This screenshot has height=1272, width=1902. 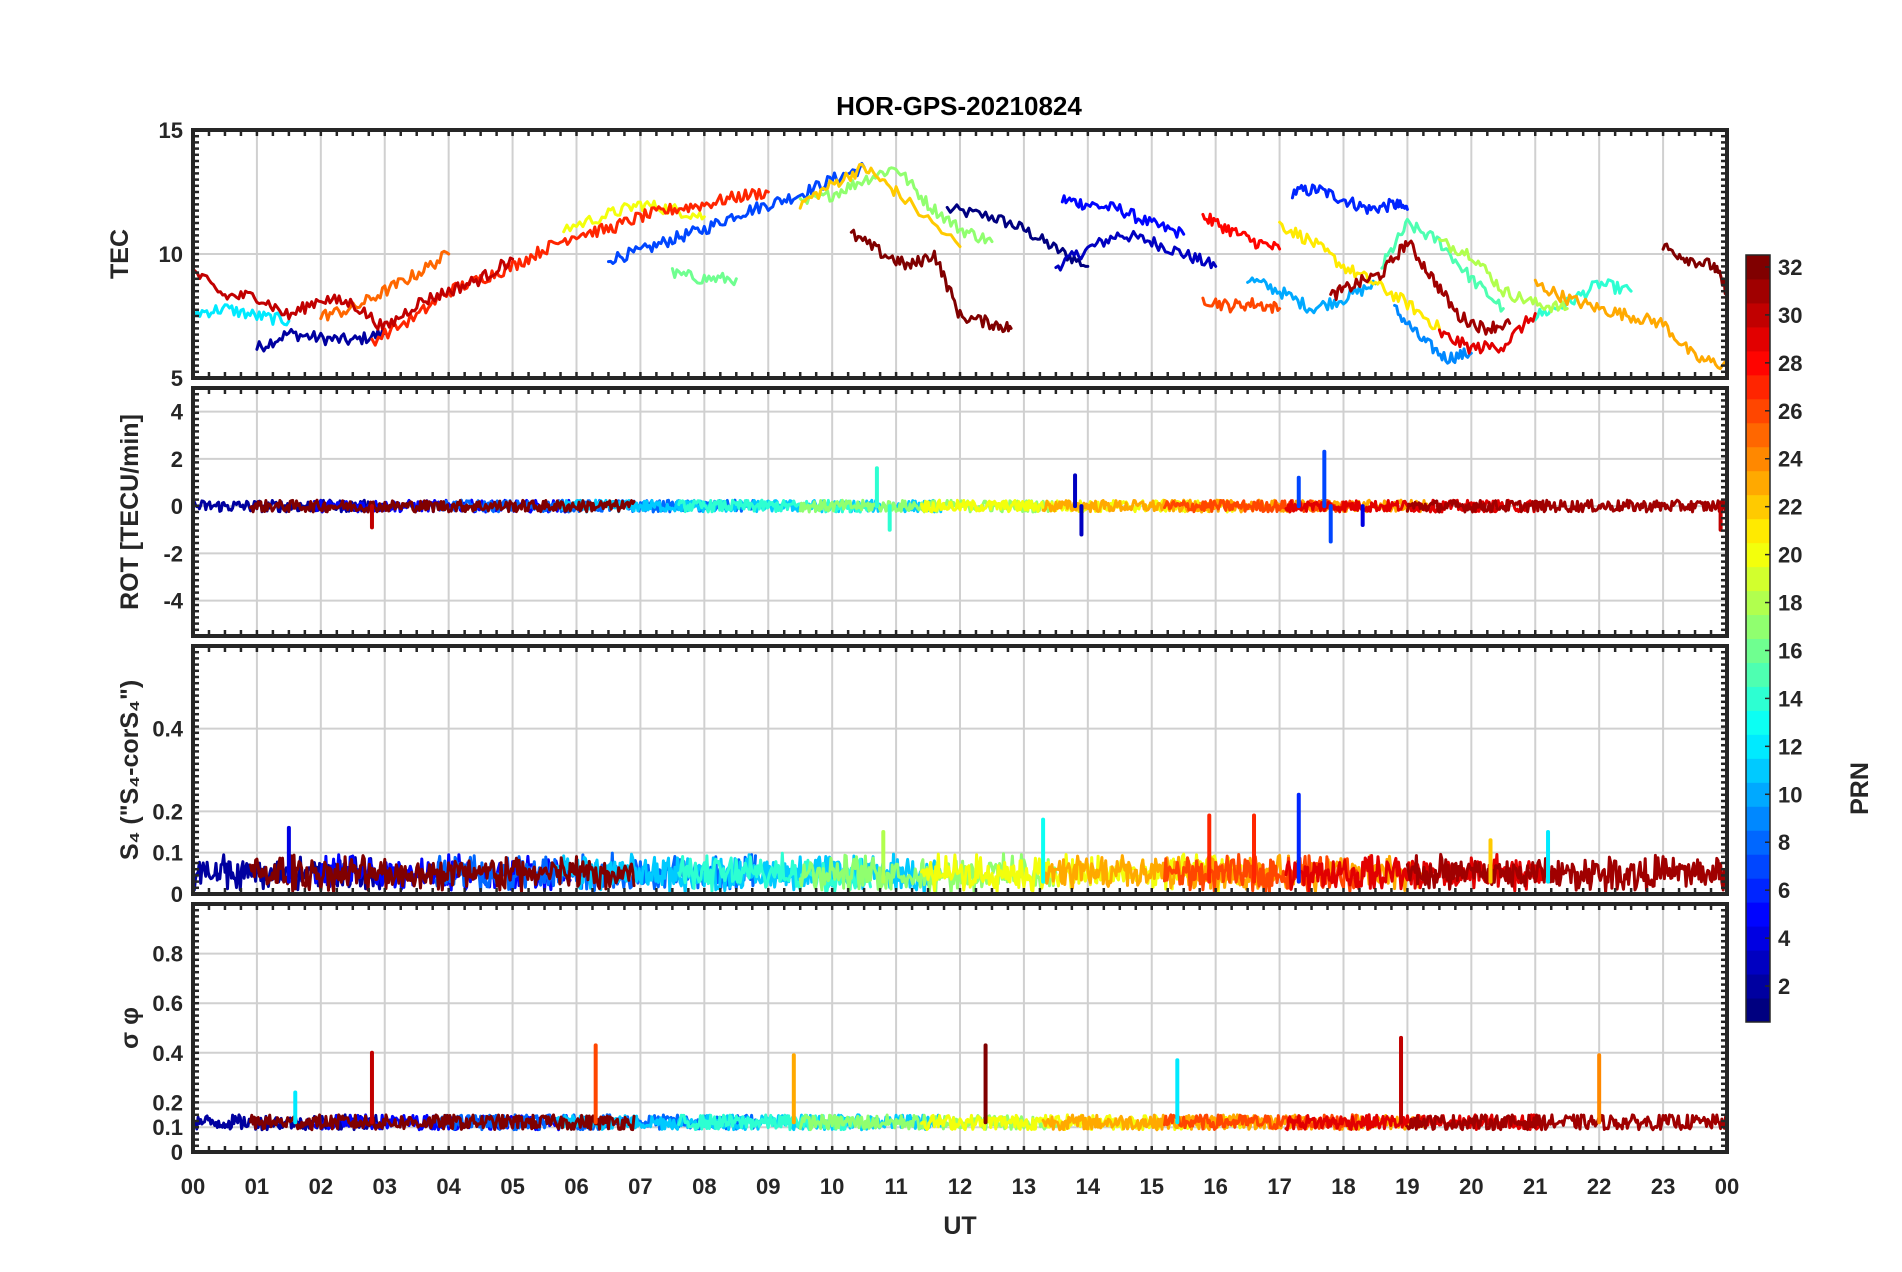 I want to click on colorbar-tick-label: 4, so click(x=1784, y=938).